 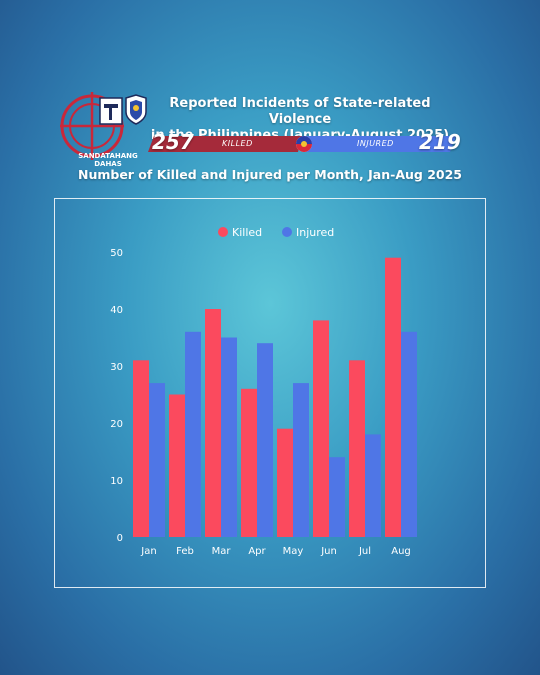 I want to click on bar-killed-mar, so click(x=213, y=423).